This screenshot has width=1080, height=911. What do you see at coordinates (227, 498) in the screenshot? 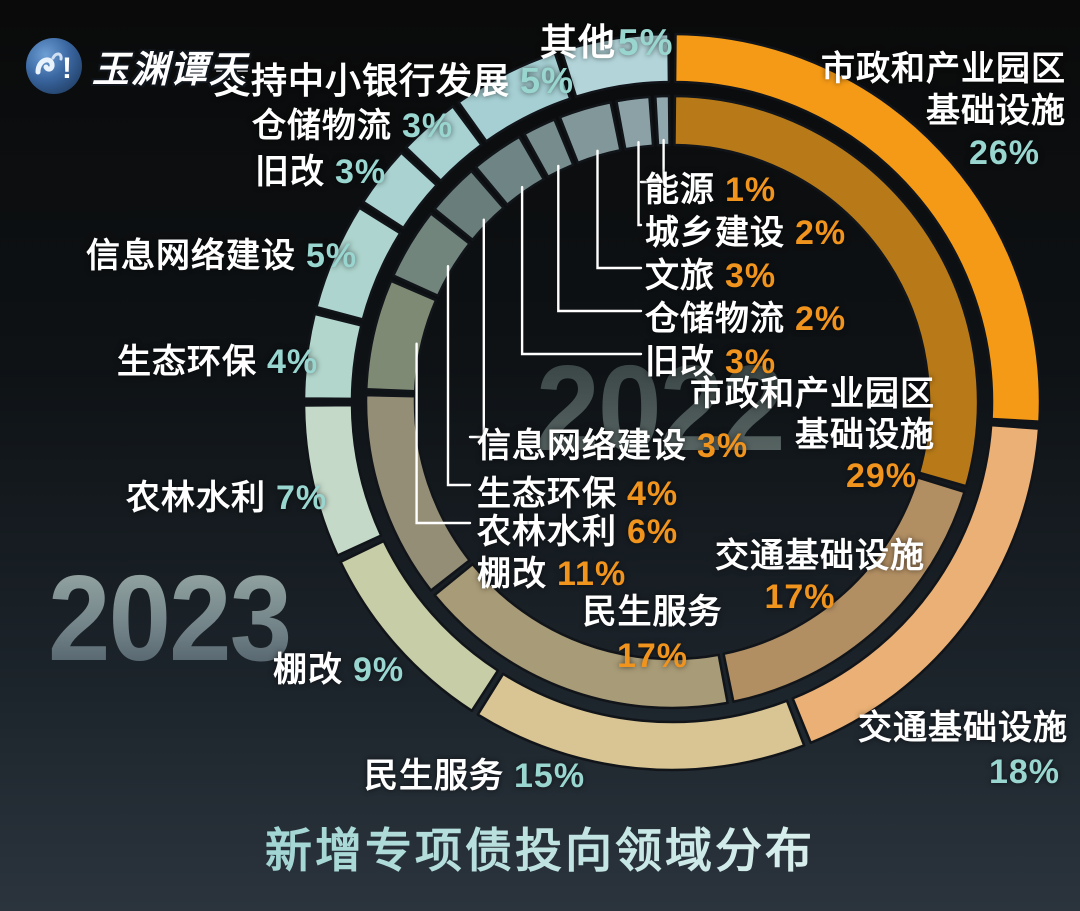
I see `label-2023-agriculture-water: 农林水利 7%` at bounding box center [227, 498].